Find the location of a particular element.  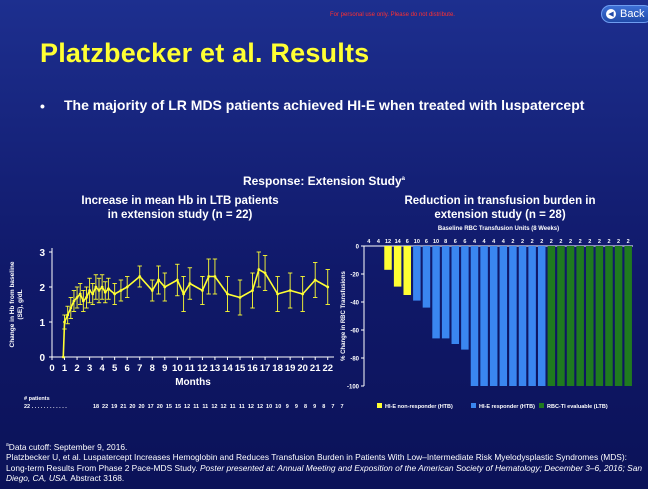

transfusion-chart-title-line: Reduction in transfusion burden in is located at coordinates (500, 201).